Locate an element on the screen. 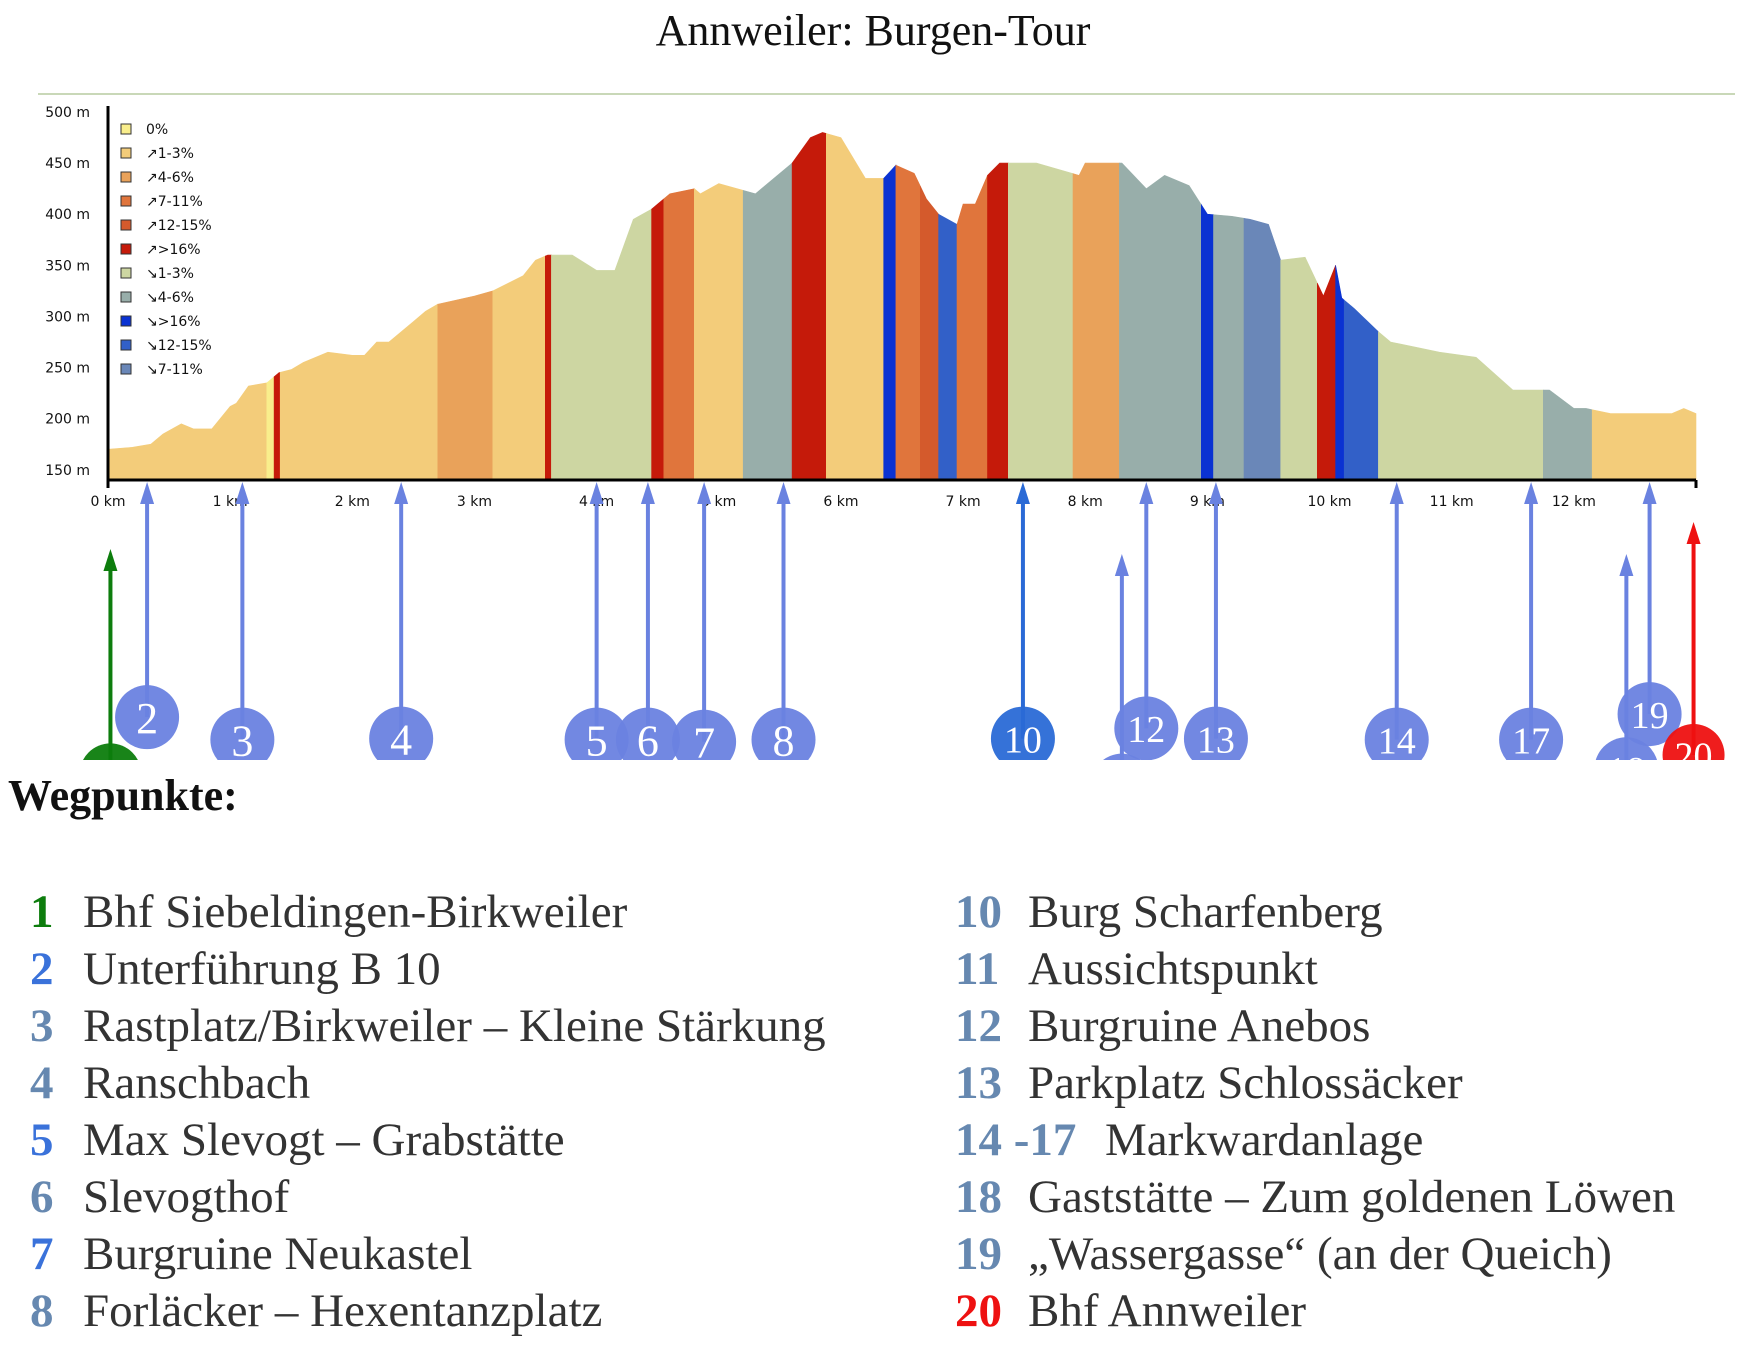 The height and width of the screenshot is (1352, 1746). waypoint-marker-20: 20 is located at coordinates (1693, 641).